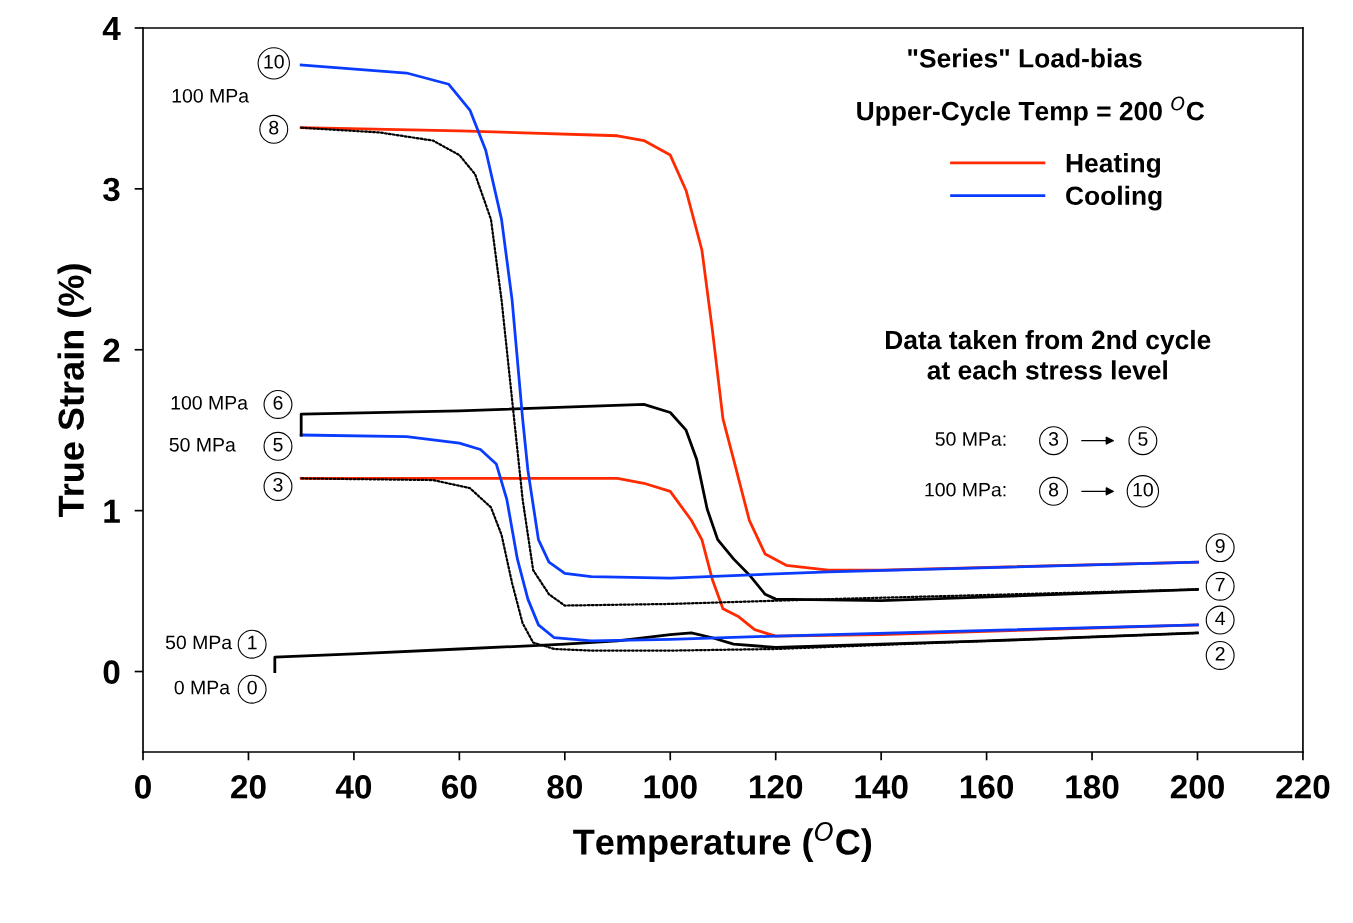  What do you see at coordinates (1197, 787) in the screenshot?
I see `x-tick-label: 200` at bounding box center [1197, 787].